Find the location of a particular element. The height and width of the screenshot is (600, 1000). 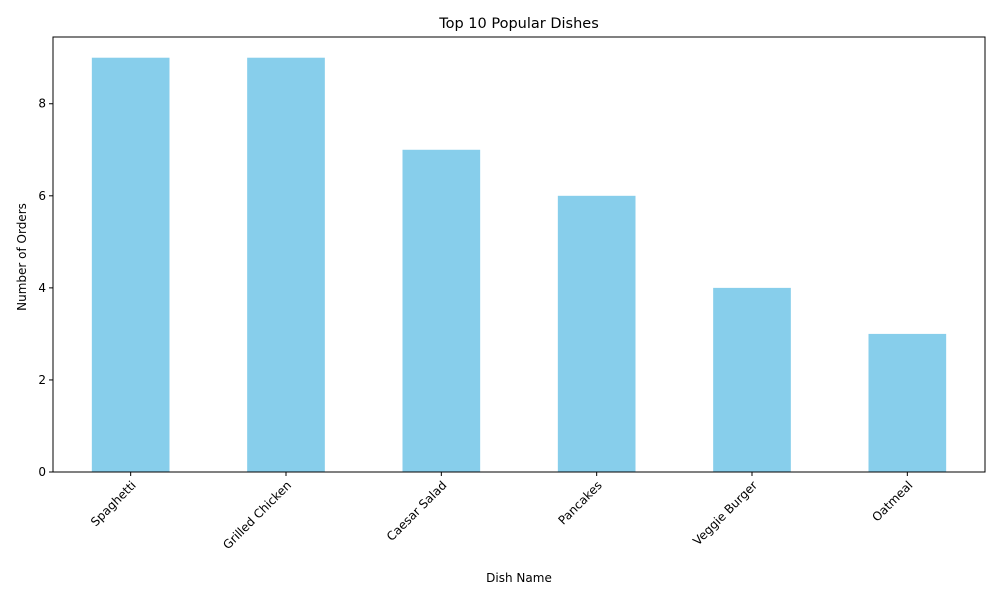

y-tick-label: 0 is located at coordinates (42, 472).